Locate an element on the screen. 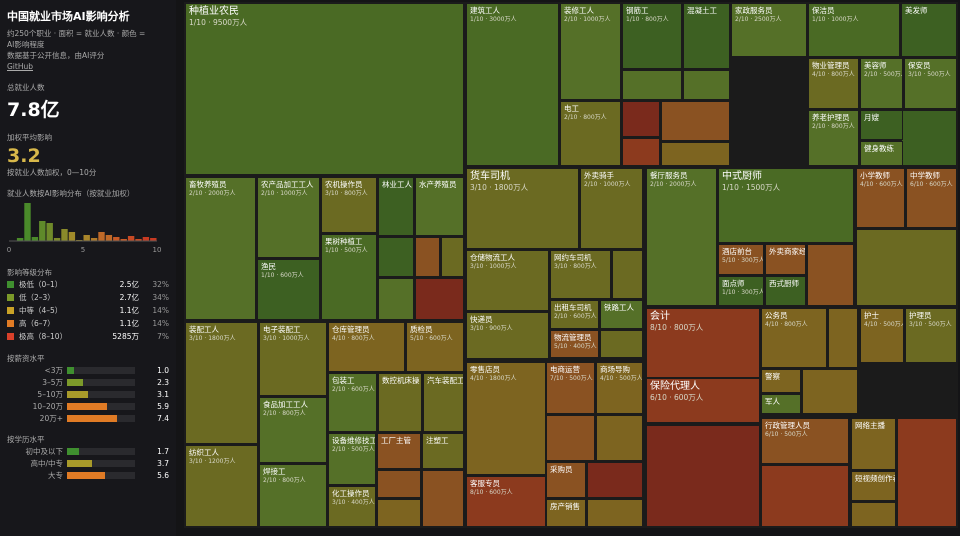 This screenshot has width=960, height=536. bar-row: 3–5万 2.3 is located at coordinates (88, 382).